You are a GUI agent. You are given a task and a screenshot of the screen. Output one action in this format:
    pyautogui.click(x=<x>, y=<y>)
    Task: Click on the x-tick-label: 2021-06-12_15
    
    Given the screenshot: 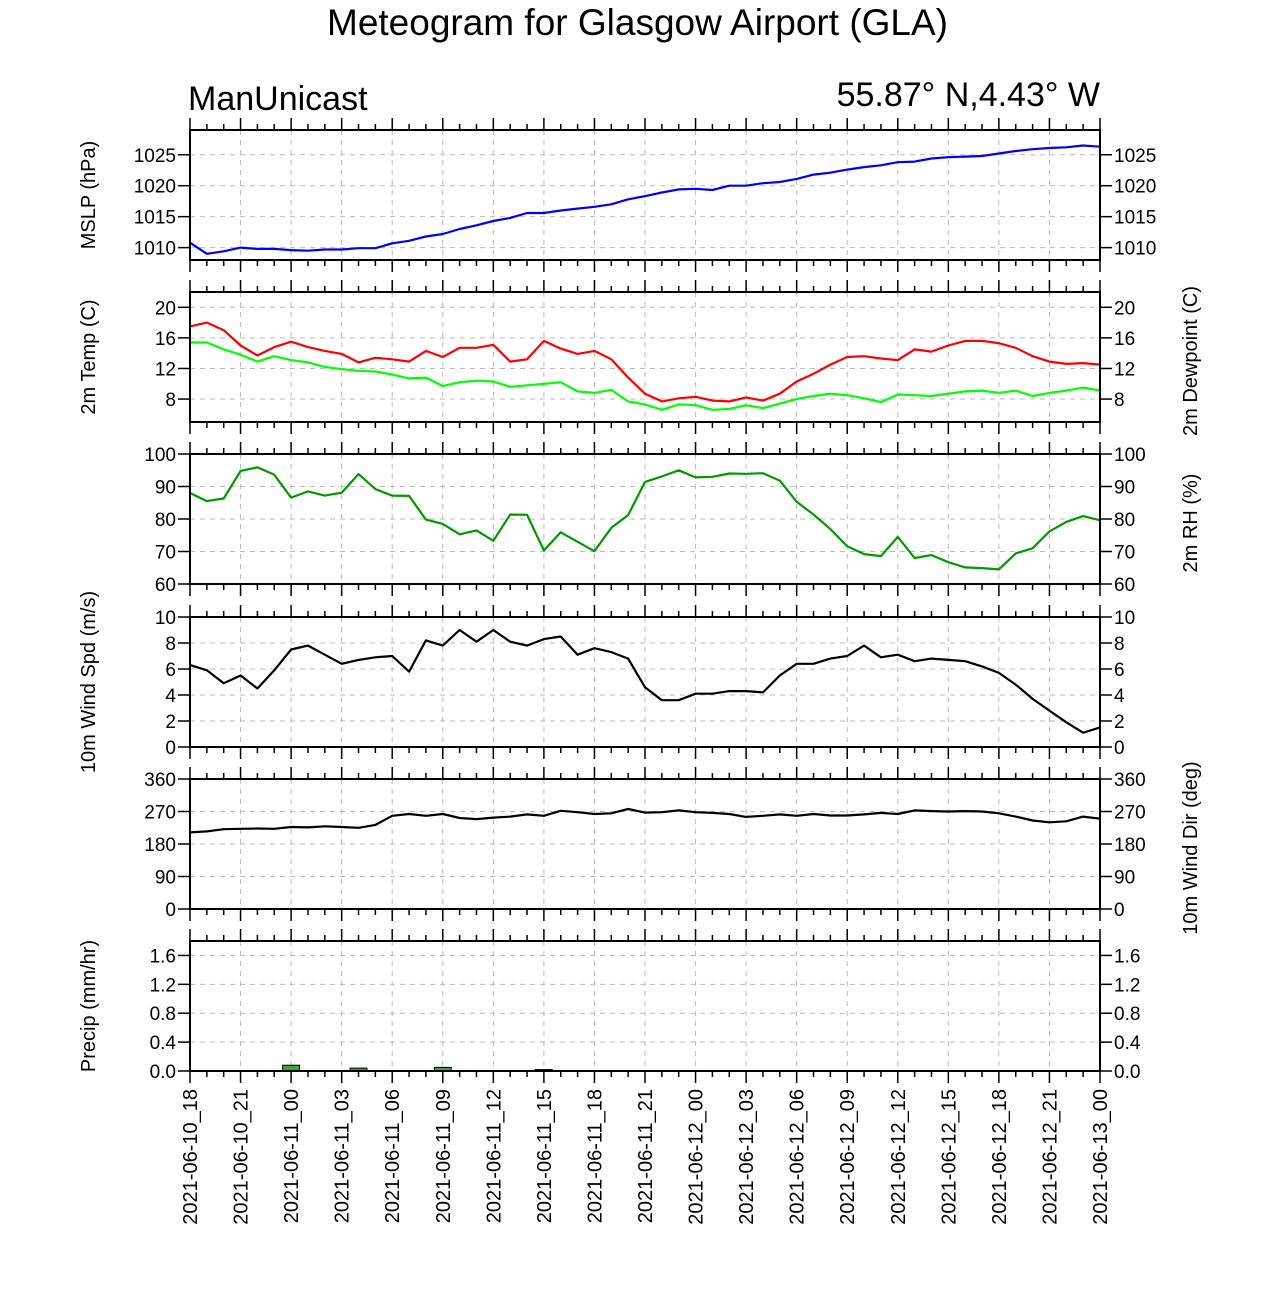 What is the action you would take?
    pyautogui.click(x=949, y=1157)
    